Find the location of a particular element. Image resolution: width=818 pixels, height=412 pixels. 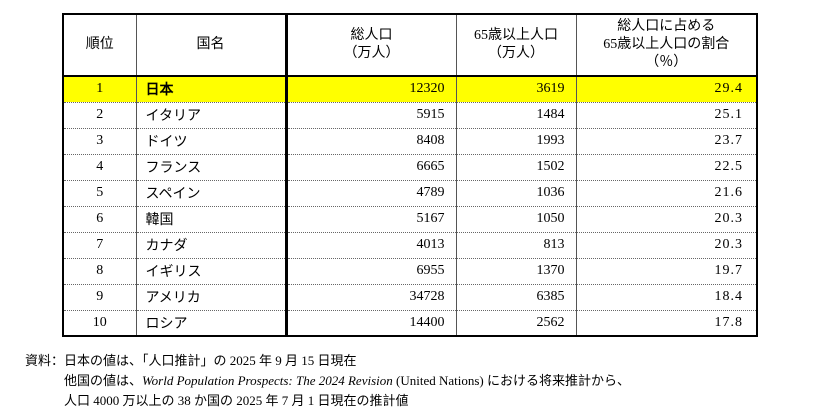

total-population-cell: 4013 is located at coordinates (370, 244).